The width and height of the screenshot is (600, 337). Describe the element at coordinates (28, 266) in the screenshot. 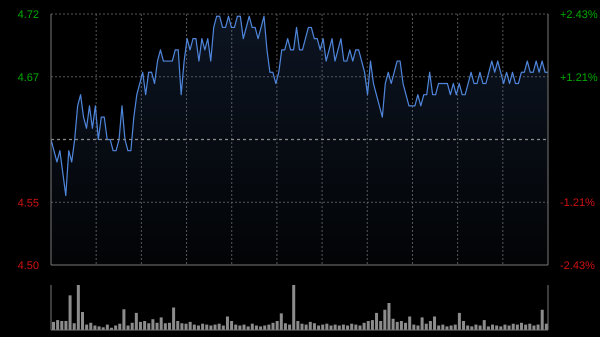

I see `y-tick-label: 4.50` at that location.